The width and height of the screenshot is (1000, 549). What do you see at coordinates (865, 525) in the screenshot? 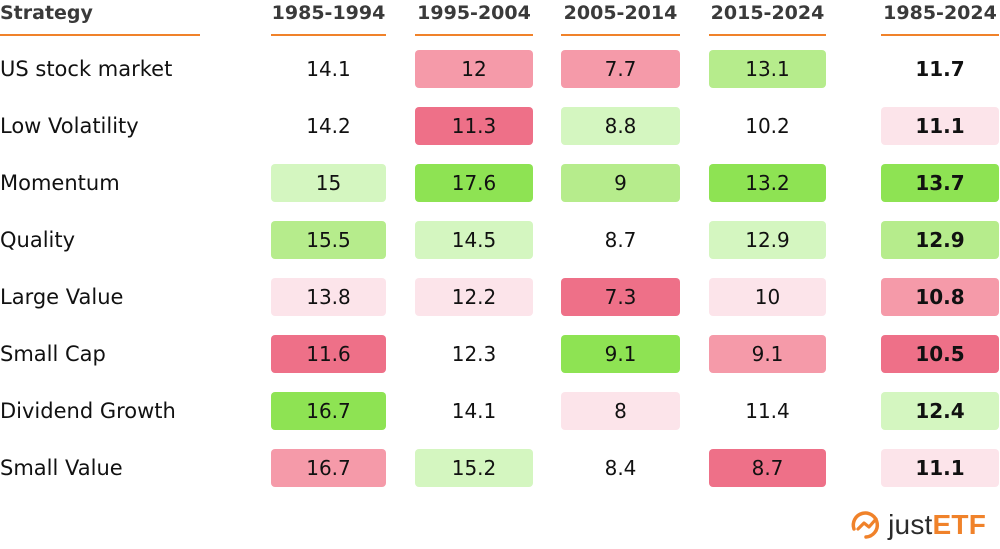
I see `justetf-logo-icon` at bounding box center [865, 525].